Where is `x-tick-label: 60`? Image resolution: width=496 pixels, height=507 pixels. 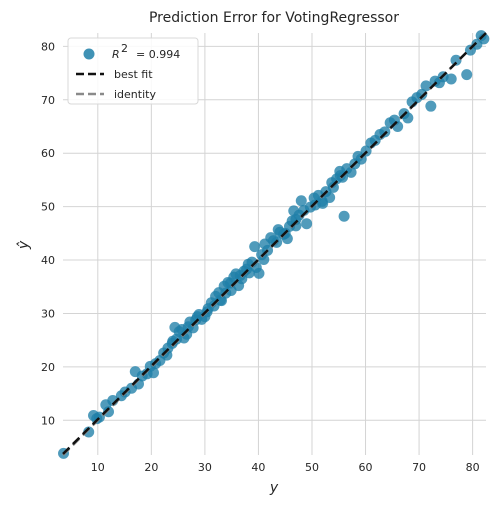 x-tick-label: 60 is located at coordinates (366, 467).